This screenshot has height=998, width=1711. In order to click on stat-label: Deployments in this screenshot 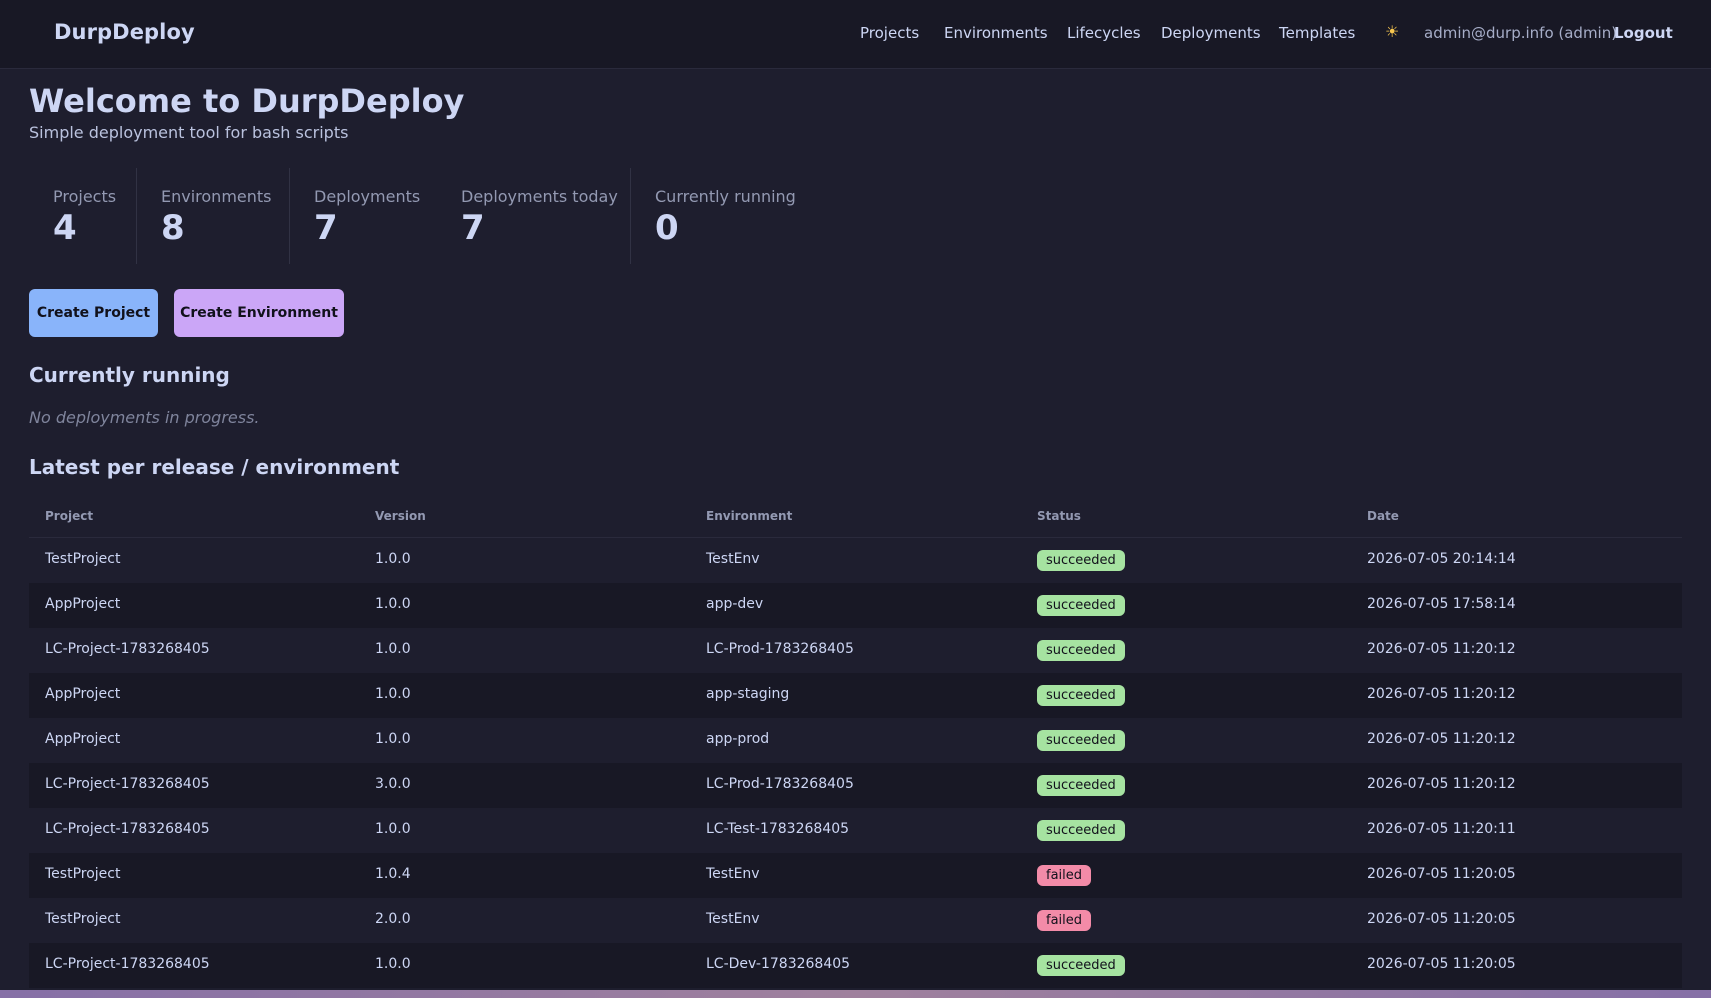, I will do `click(367, 196)`.